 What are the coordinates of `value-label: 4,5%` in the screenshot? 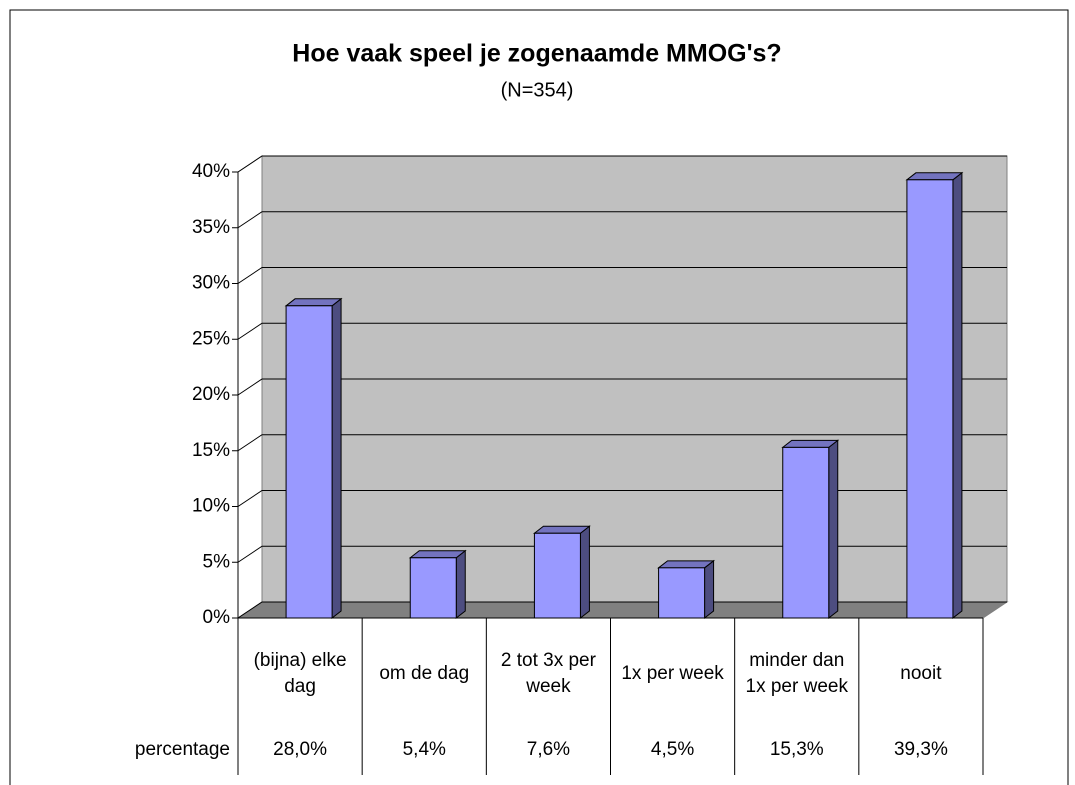 It's located at (672, 749).